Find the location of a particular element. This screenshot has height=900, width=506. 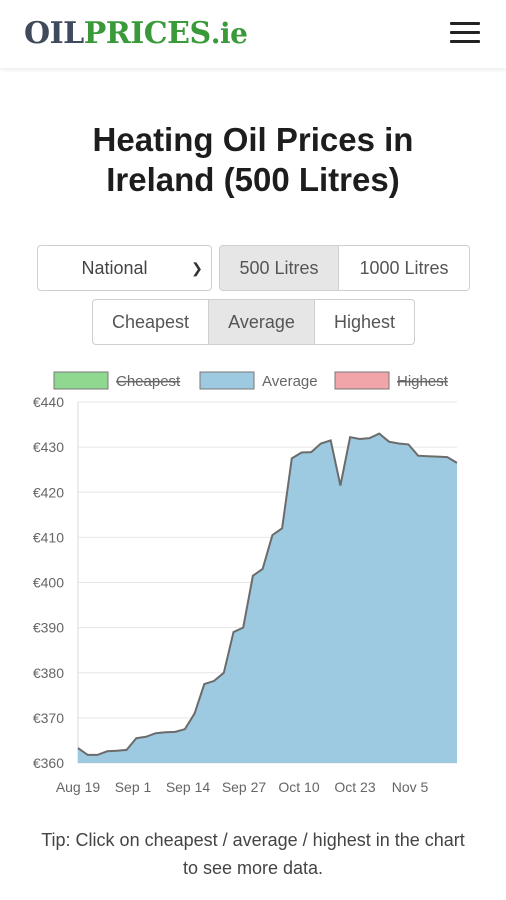

x-tick-label: Sep 1 is located at coordinates (133, 787).